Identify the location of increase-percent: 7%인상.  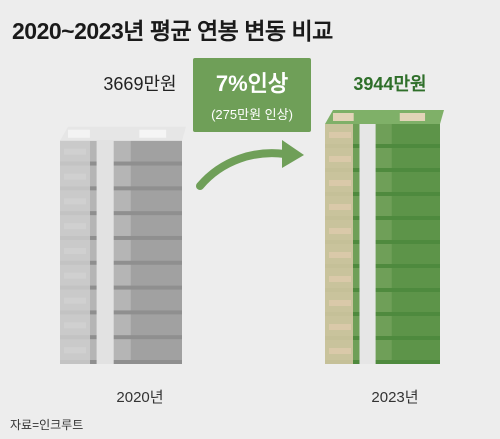
(252, 83).